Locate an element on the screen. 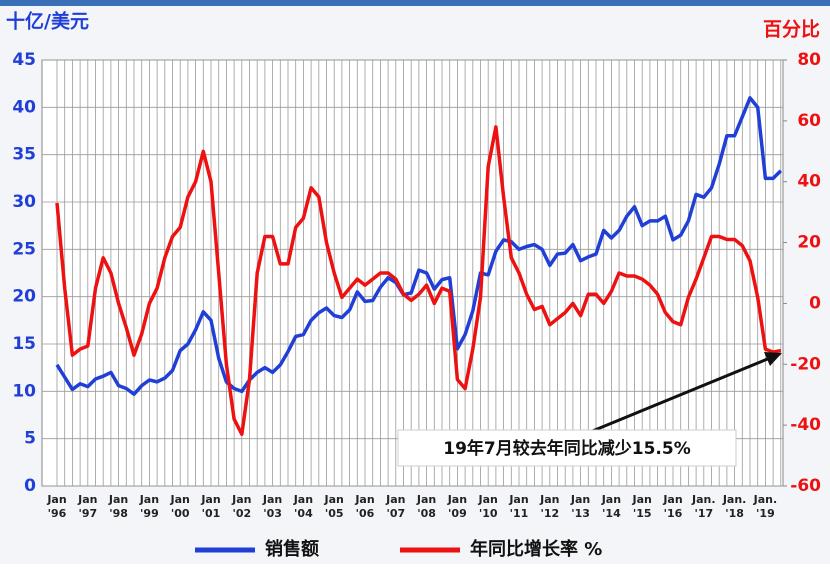 The image size is (830, 568). annotation-box is located at coordinates (567, 448).